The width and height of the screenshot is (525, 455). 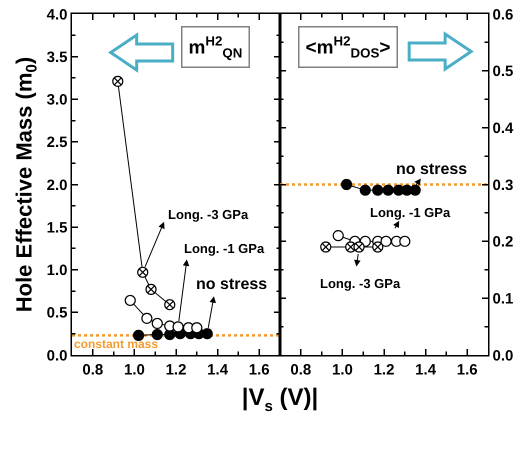 I want to click on y-tick-label: 2.0, so click(x=57, y=185).